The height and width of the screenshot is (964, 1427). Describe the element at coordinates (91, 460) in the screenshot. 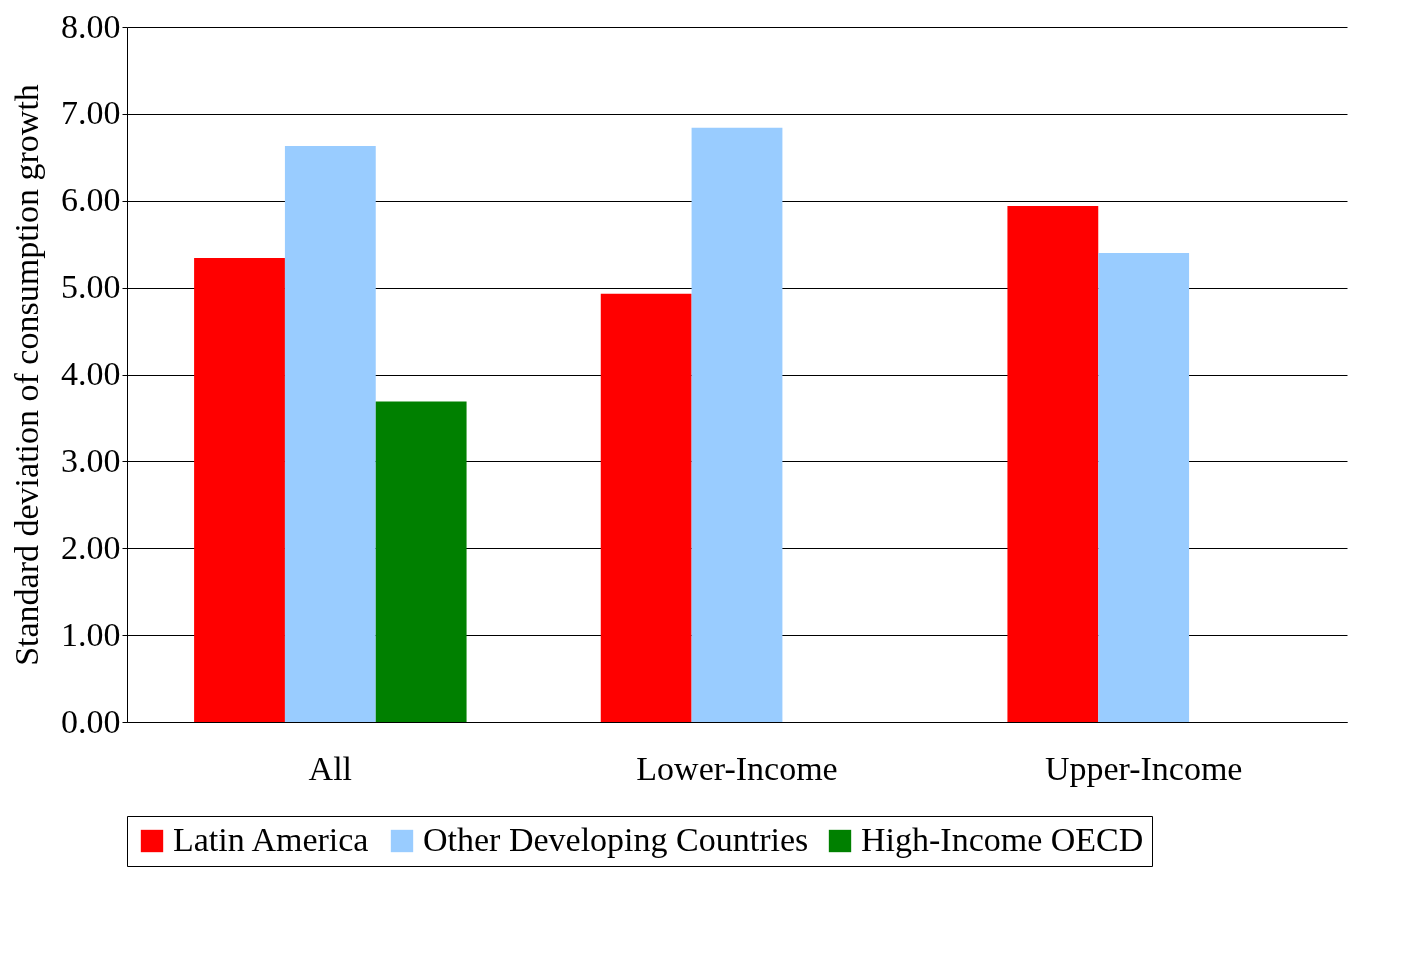

I see `y-tick-label: 3.00` at that location.